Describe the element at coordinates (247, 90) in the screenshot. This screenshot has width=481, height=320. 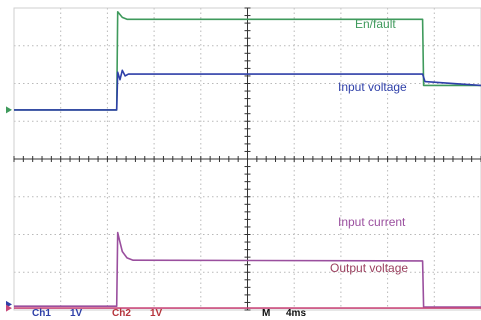
I see `trace-input-voltage` at that location.